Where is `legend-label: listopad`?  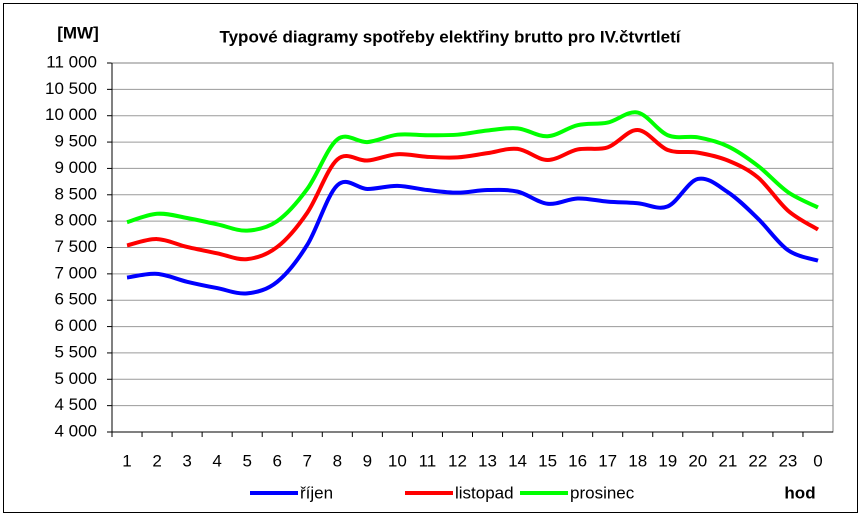
legend-label: listopad is located at coordinates (484, 492).